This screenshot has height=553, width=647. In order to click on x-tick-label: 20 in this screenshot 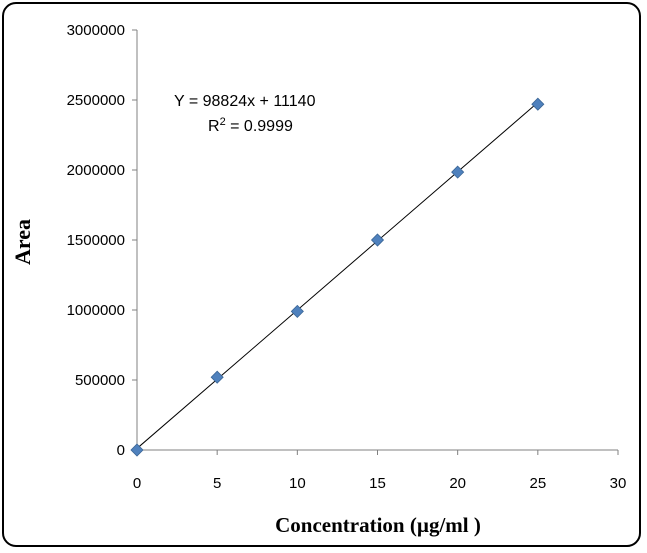, I will do `click(457, 483)`.